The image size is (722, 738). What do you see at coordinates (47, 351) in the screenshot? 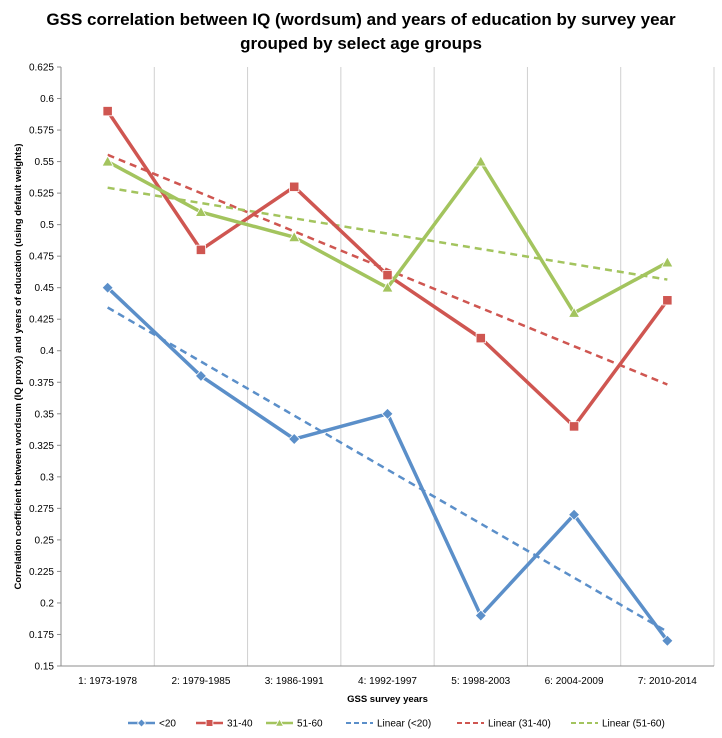
I see `y-tick-label: 0.4` at bounding box center [47, 351].